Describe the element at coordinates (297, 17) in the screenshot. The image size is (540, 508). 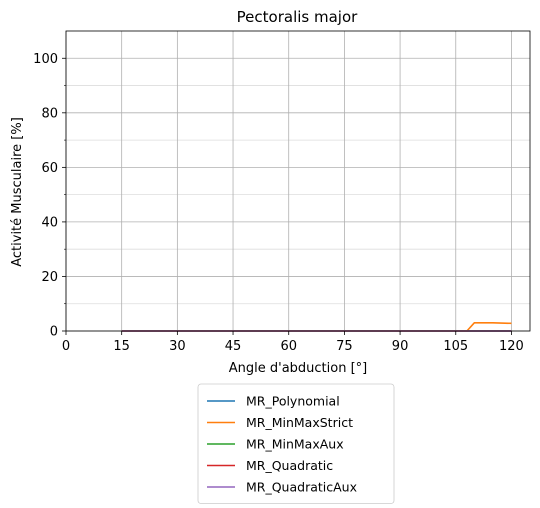
I see `chart-title: Pectoralis major` at that location.